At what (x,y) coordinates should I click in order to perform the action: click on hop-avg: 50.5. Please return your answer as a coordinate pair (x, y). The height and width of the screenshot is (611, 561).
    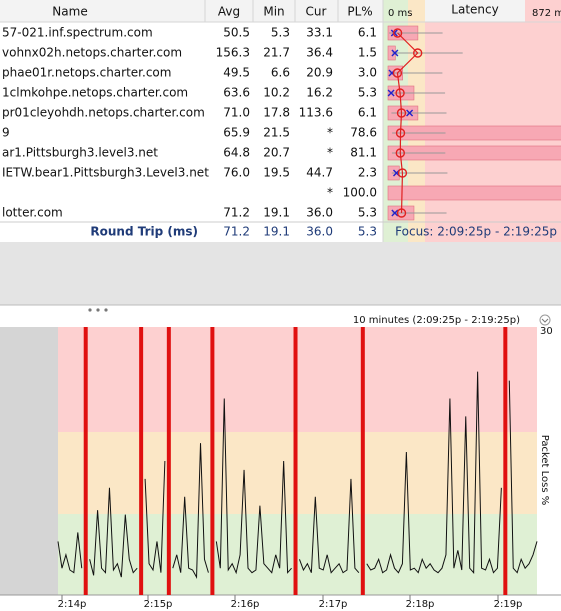
    Looking at the image, I should click on (236, 33).